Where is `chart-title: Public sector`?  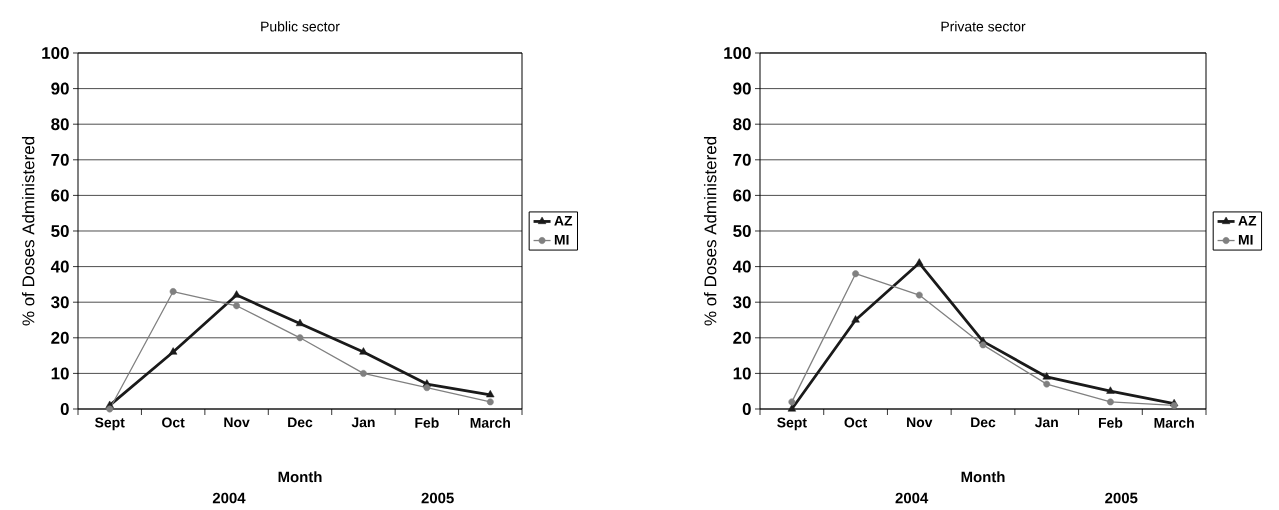
chart-title: Public sector is located at coordinates (300, 26).